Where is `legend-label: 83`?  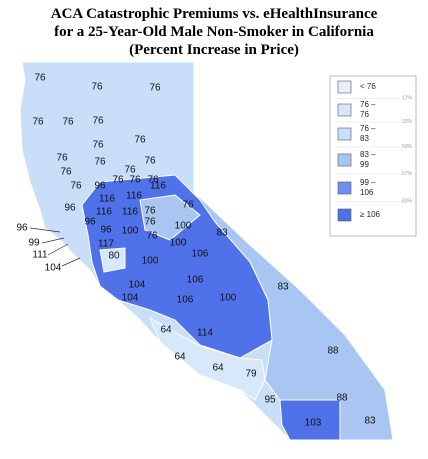
legend-label: 83 is located at coordinates (364, 138).